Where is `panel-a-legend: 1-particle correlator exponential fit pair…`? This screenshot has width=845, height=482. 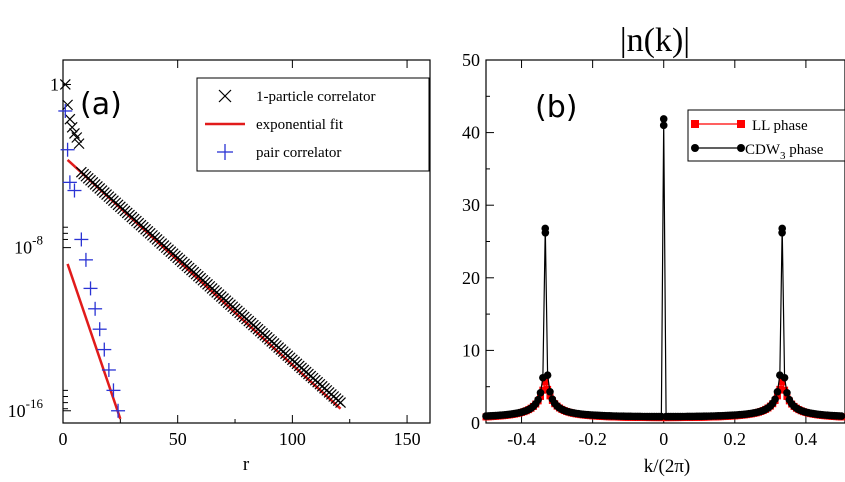 panel-a-legend: 1-particle correlator exponential fit pair… is located at coordinates (313, 124).